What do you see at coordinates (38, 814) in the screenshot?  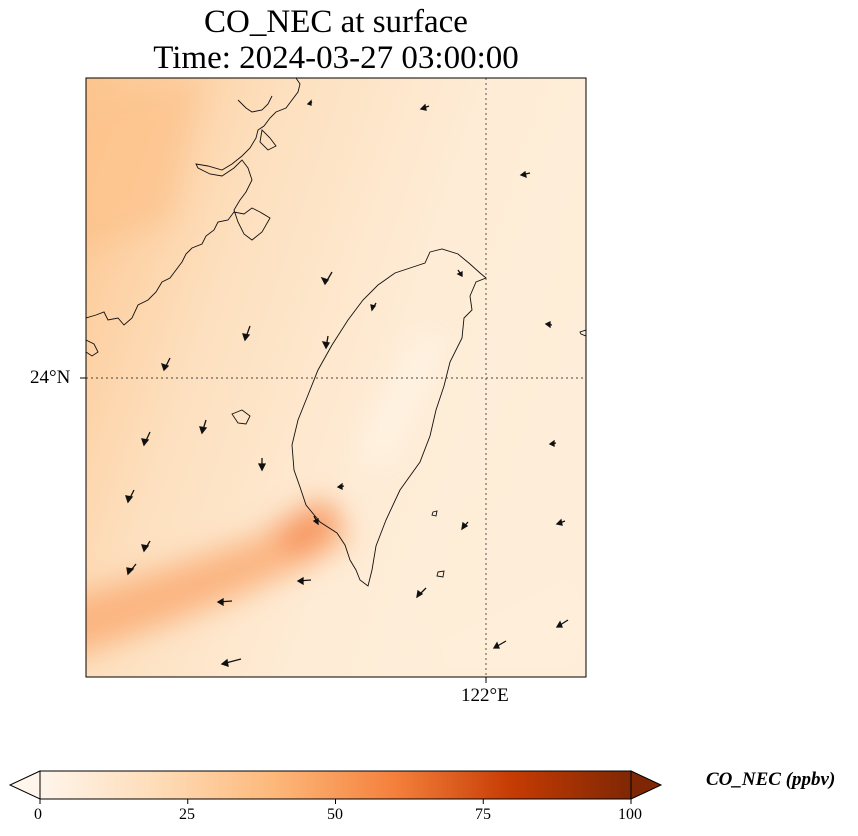 I see `colorbar-tick-label: 0` at bounding box center [38, 814].